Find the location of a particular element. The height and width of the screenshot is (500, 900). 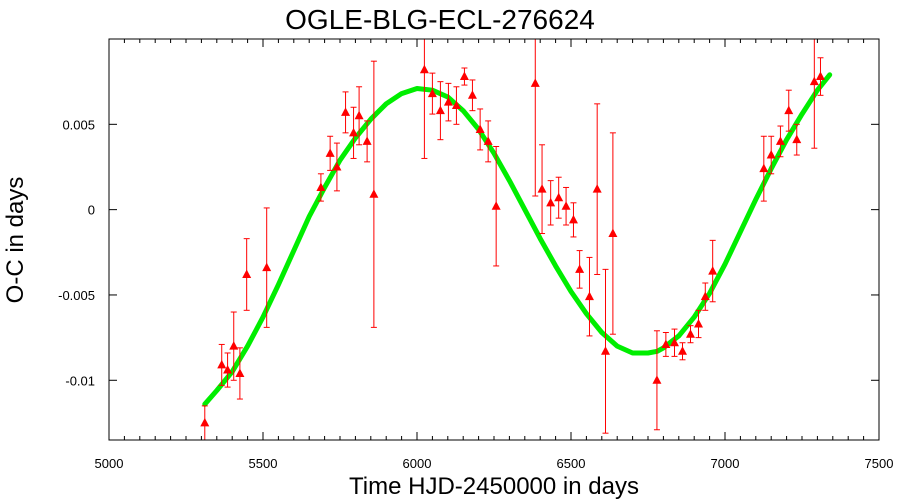

x-tick-label: 6500 is located at coordinates (571, 463).